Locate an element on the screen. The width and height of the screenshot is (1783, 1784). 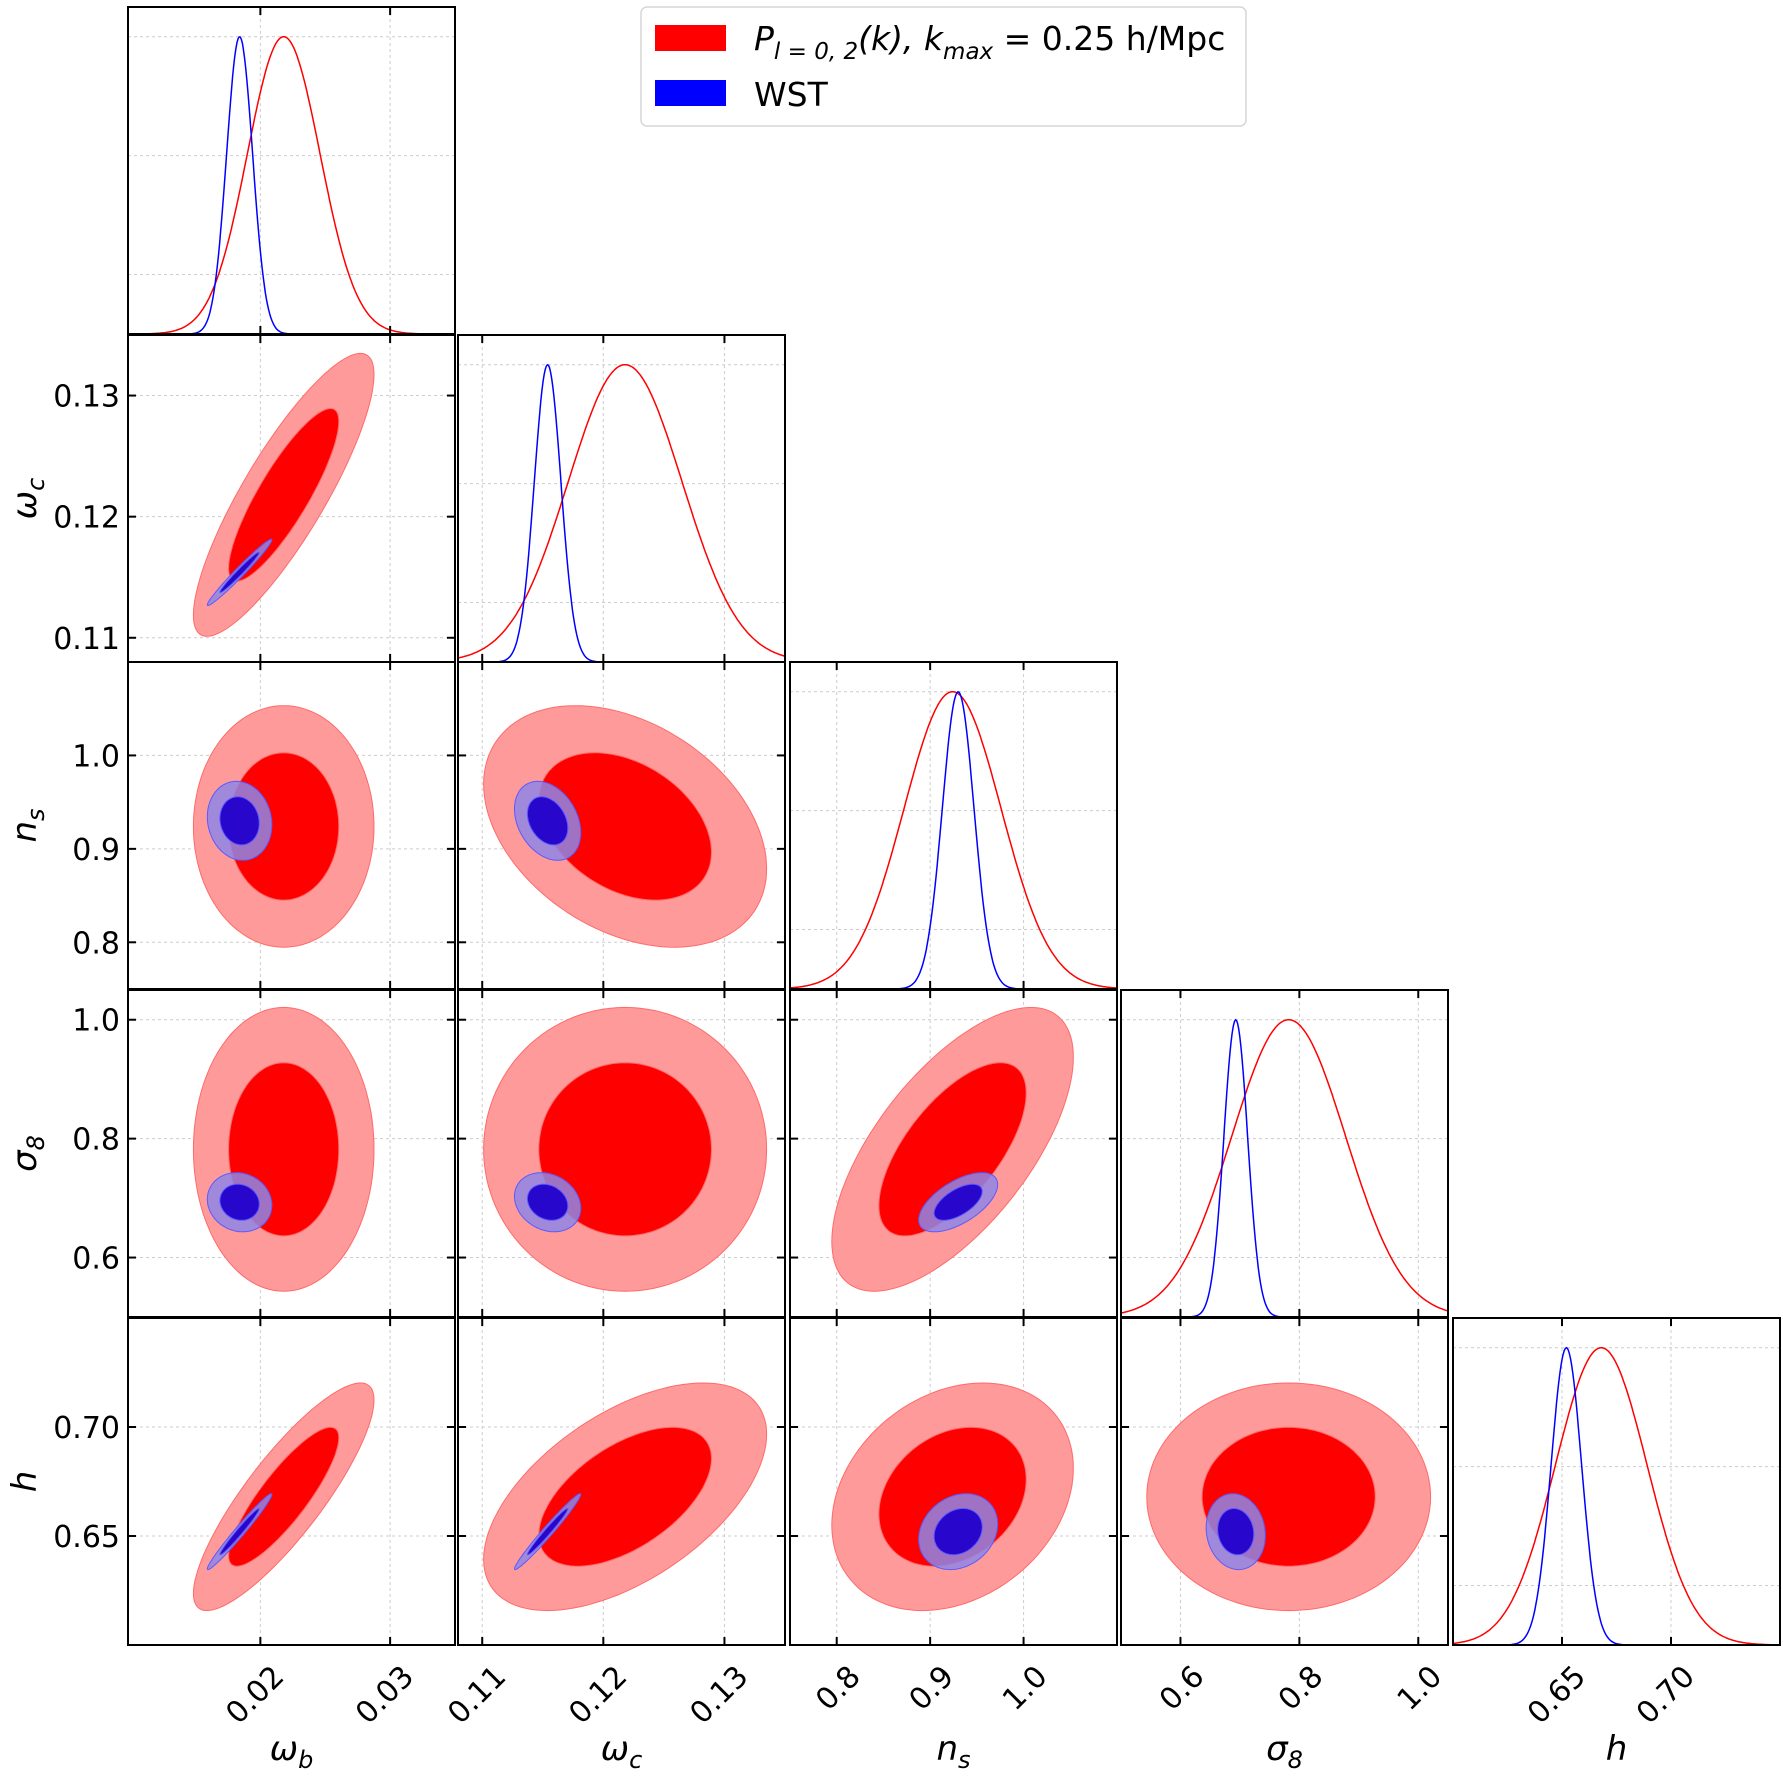
x-axis-label: h is located at coordinates (1617, 1749).